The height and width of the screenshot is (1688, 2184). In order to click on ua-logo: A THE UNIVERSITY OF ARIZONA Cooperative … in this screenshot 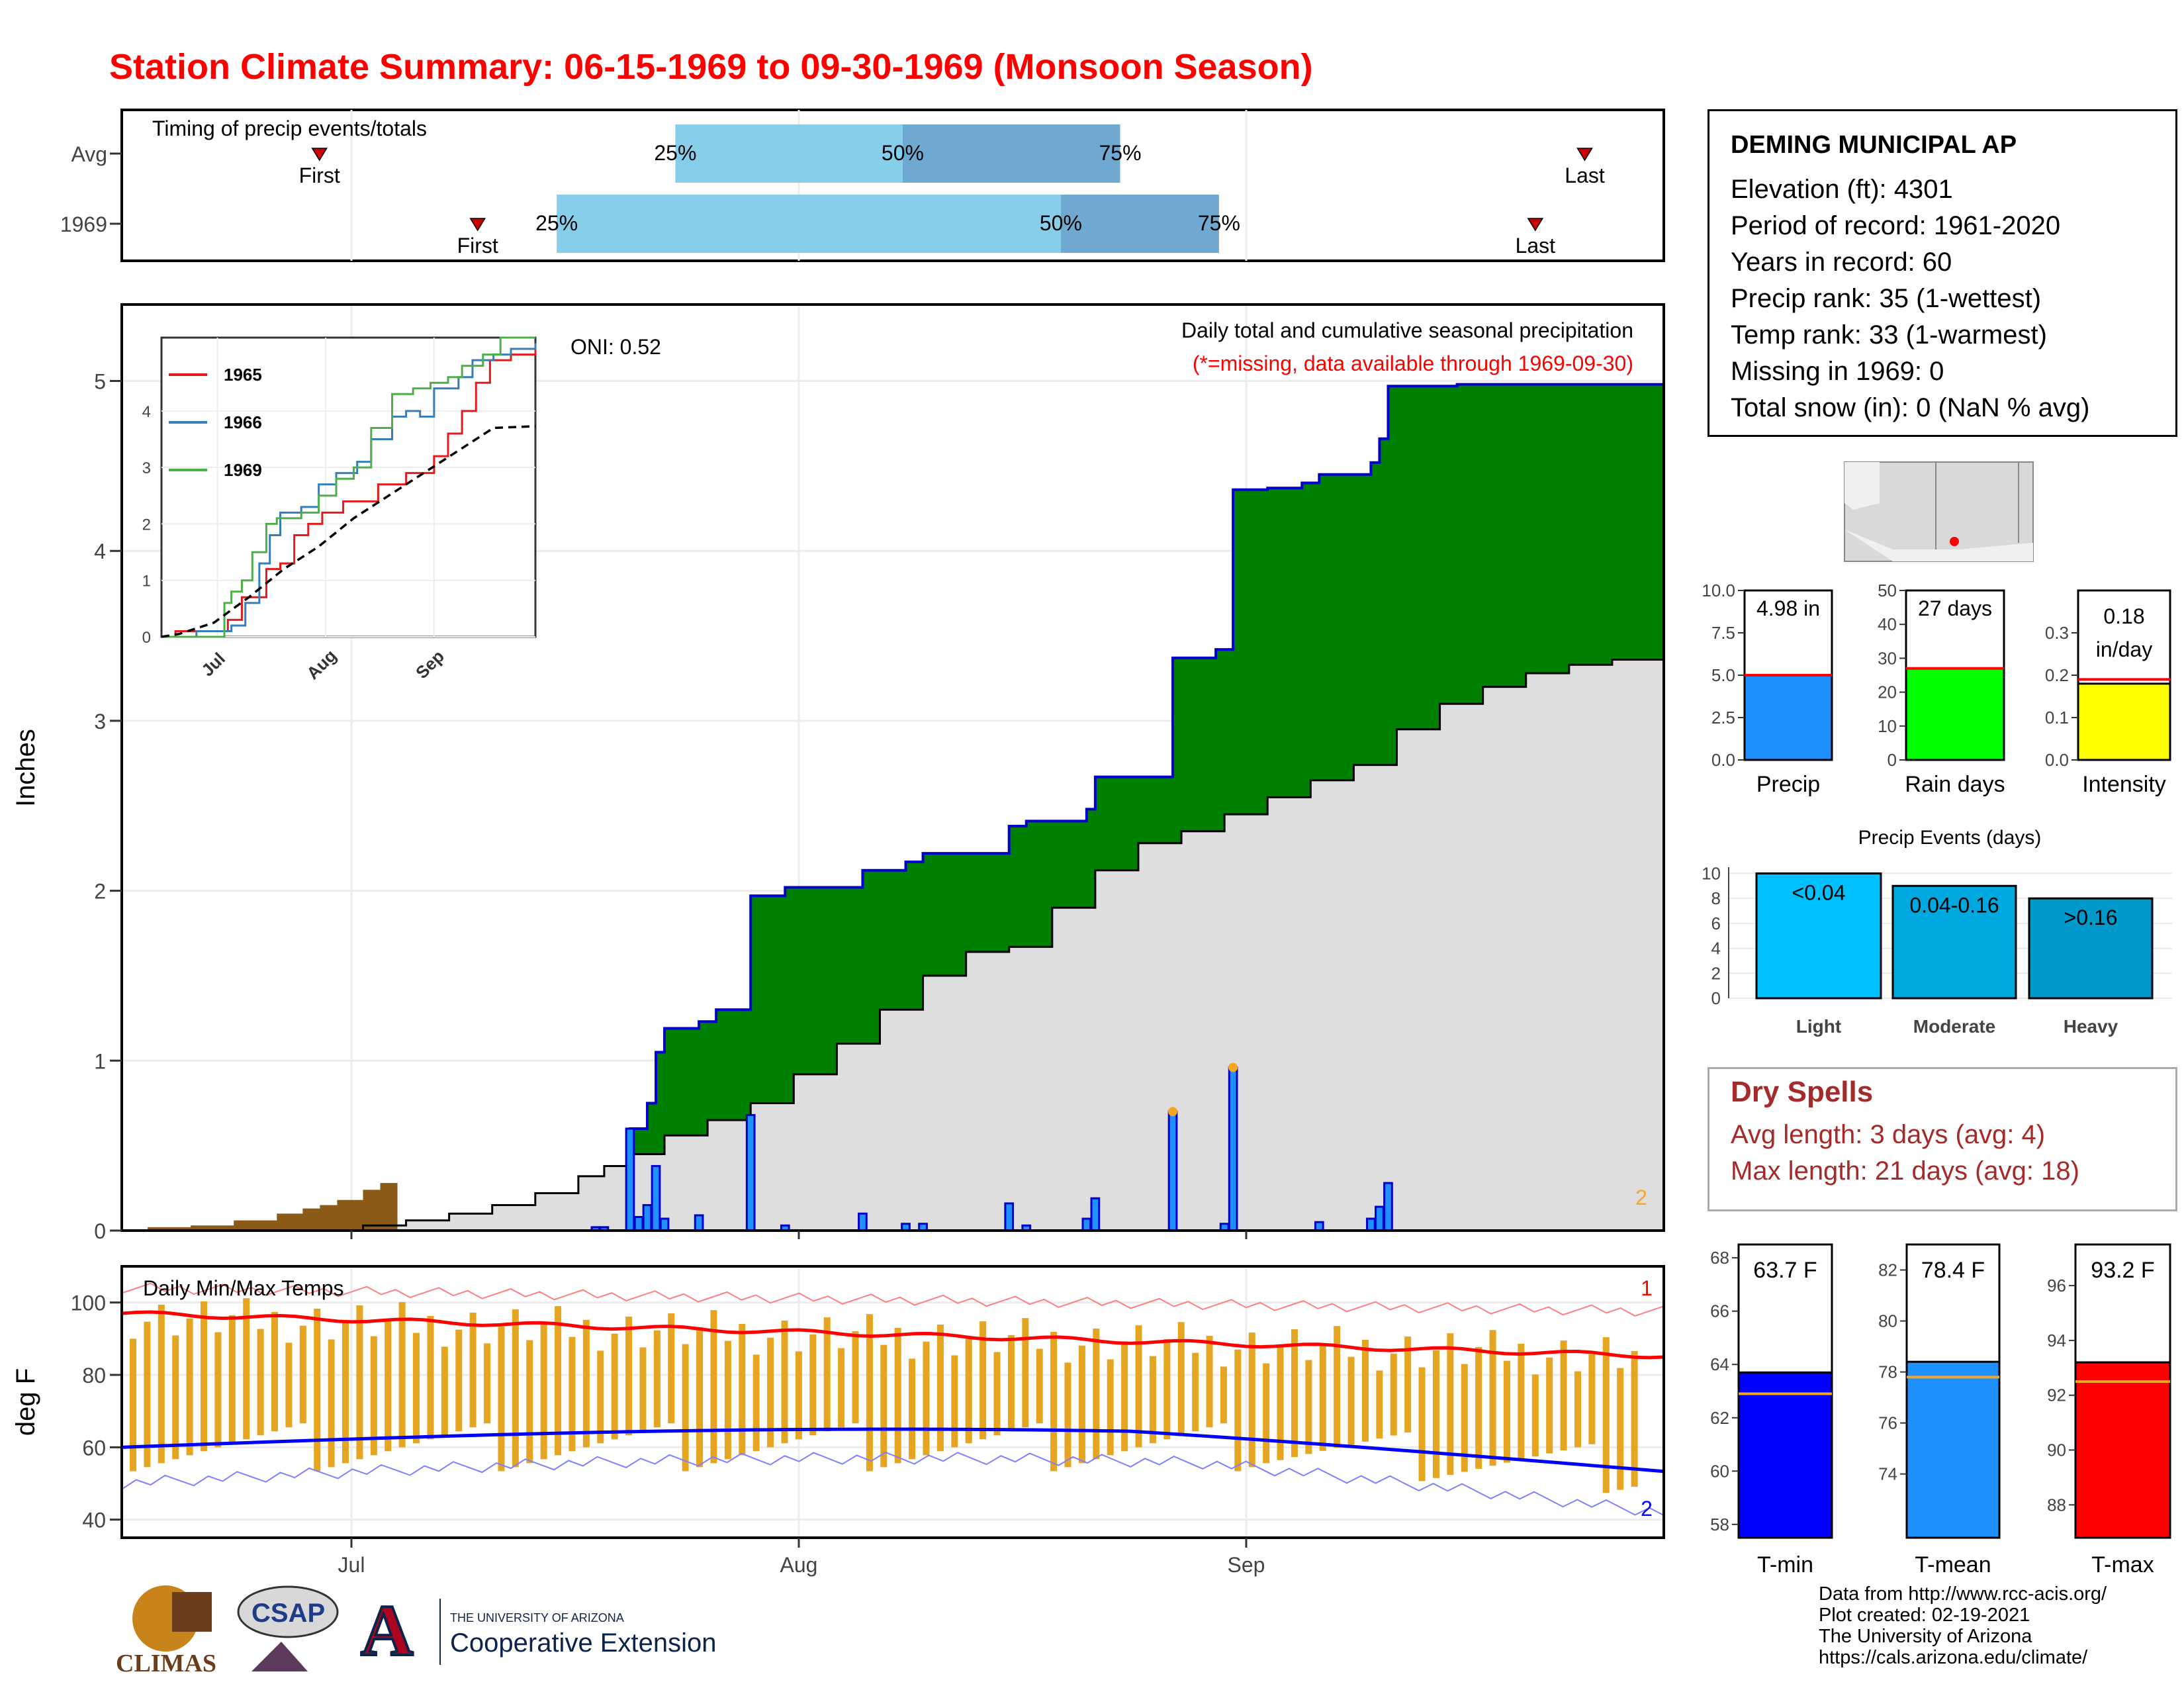, I will do `click(537, 1630)`.